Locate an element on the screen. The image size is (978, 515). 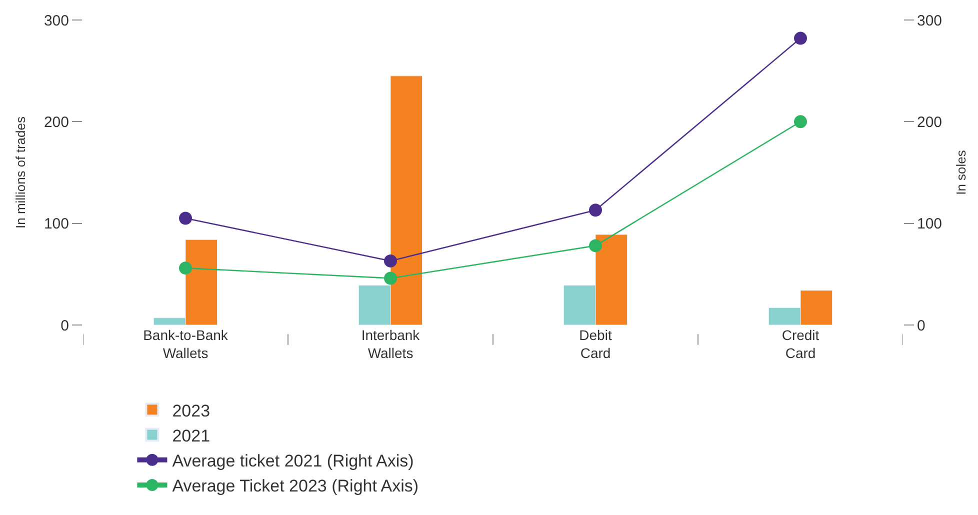
y2-axis-title: In soles is located at coordinates (961, 172).